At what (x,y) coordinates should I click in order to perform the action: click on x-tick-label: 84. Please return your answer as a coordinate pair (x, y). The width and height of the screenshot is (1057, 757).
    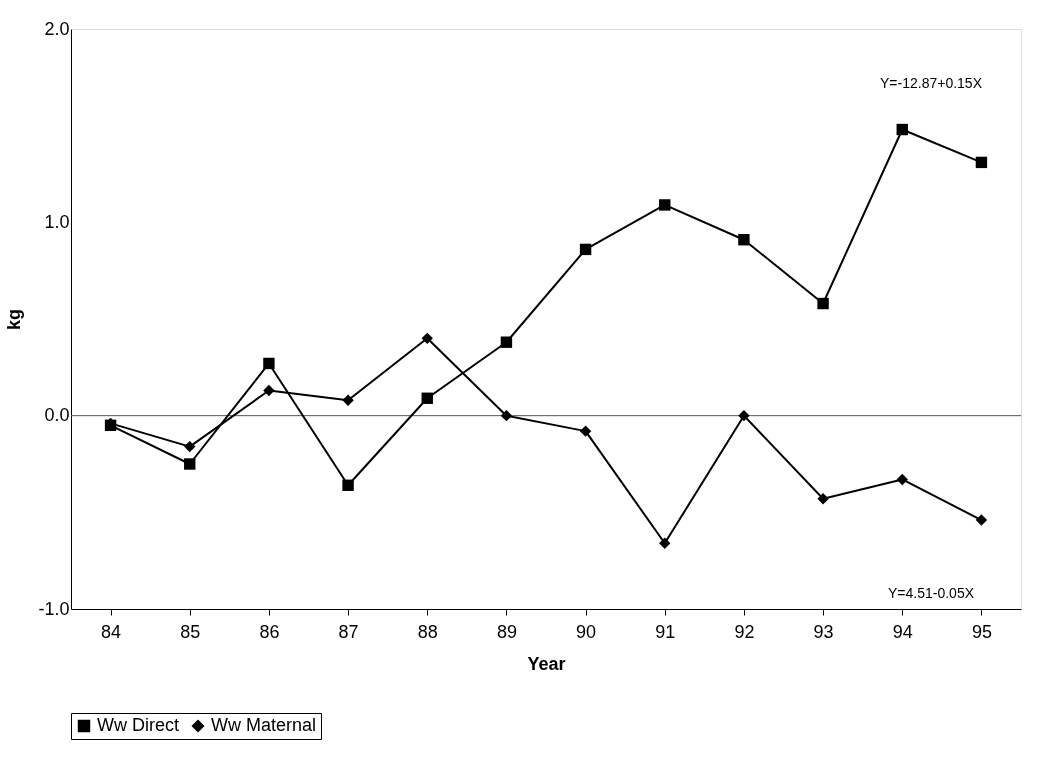
    Looking at the image, I should click on (111, 631).